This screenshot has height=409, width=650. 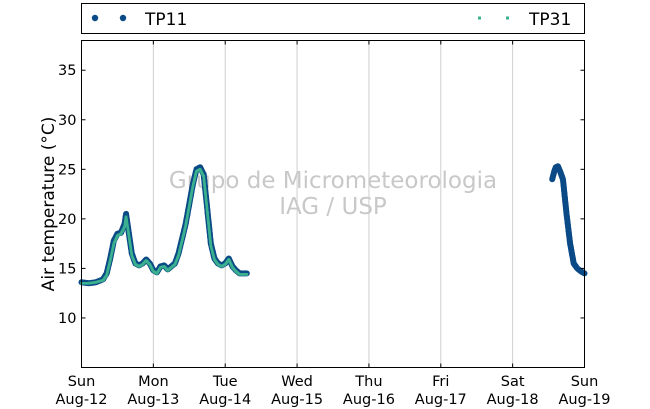 I want to click on x-tick-label-date: Aug-13, so click(x=153, y=400).